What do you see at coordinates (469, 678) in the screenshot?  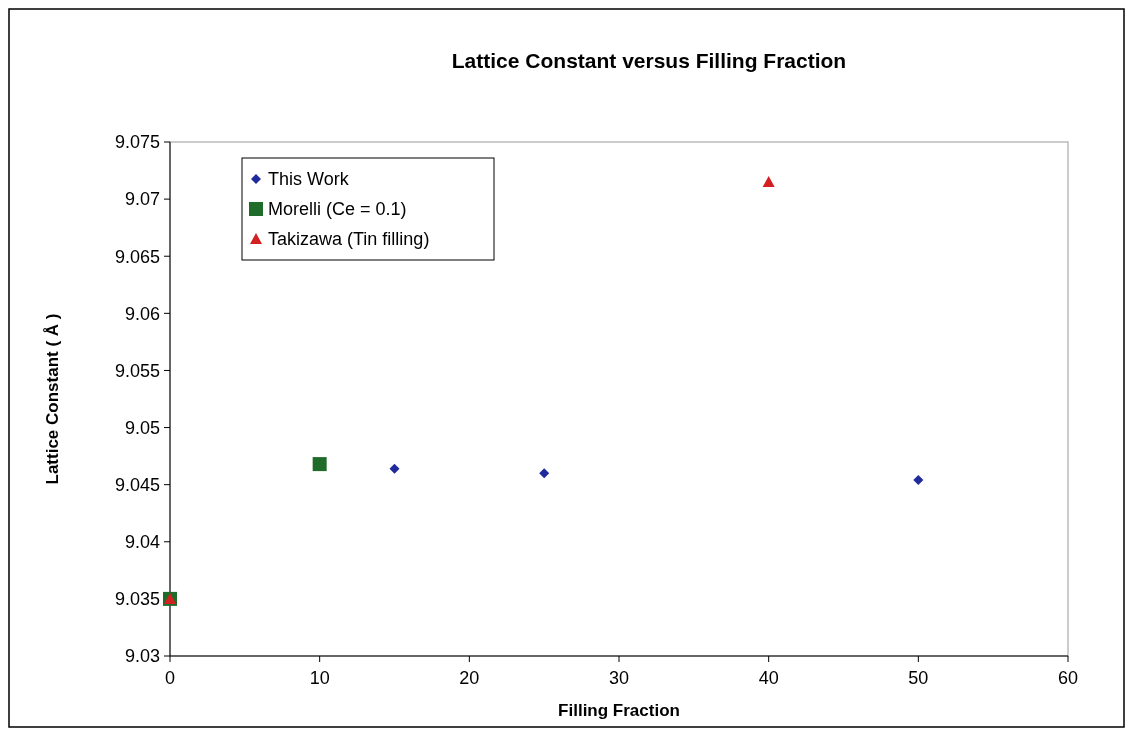 I see `x-tick-label: 20` at bounding box center [469, 678].